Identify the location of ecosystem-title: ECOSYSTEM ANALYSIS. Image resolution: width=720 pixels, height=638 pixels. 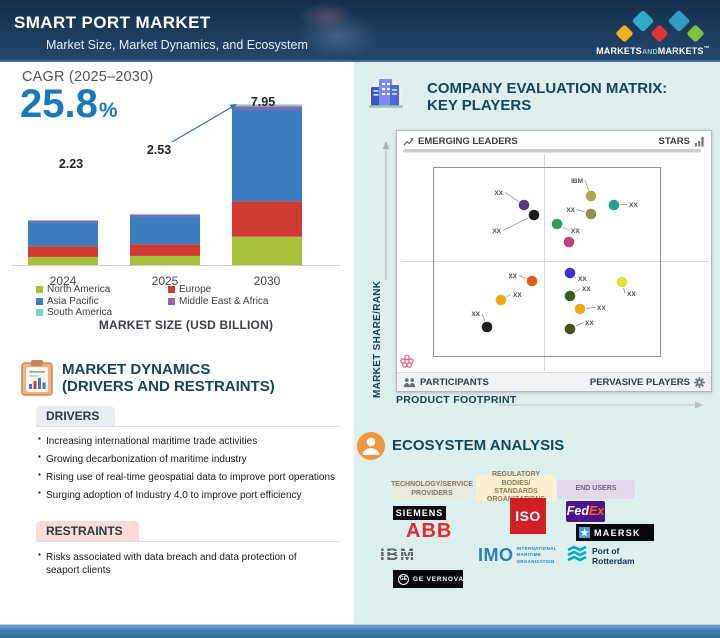
(478, 445).